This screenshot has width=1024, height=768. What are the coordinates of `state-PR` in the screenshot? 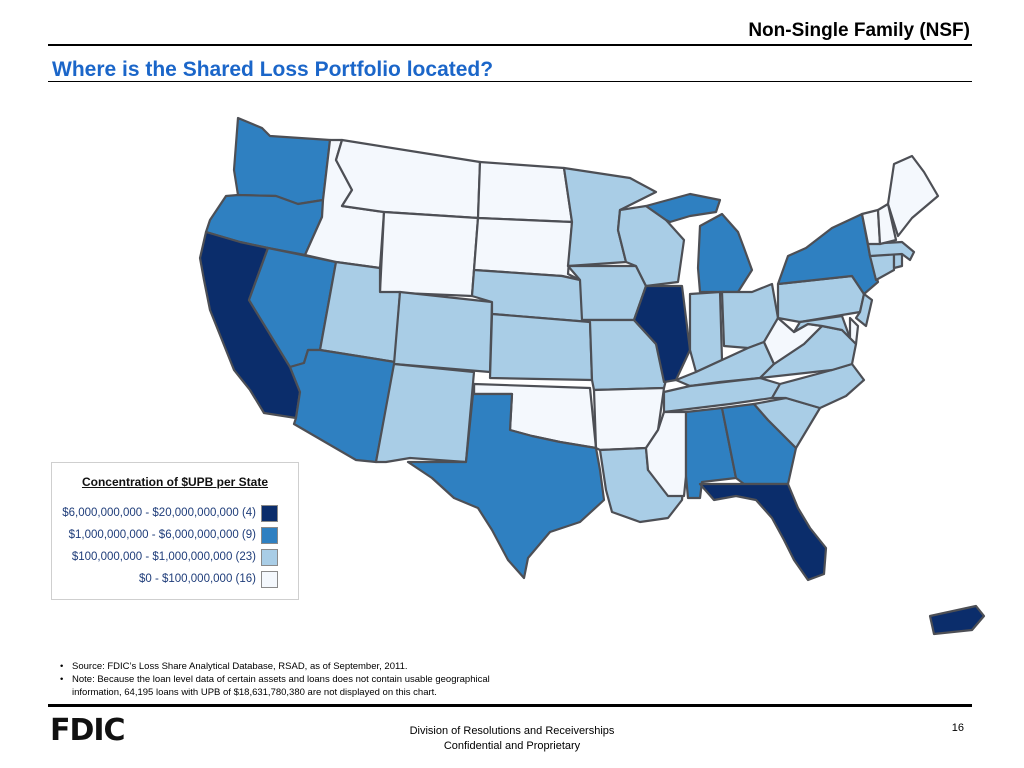 It's located at (957, 620).